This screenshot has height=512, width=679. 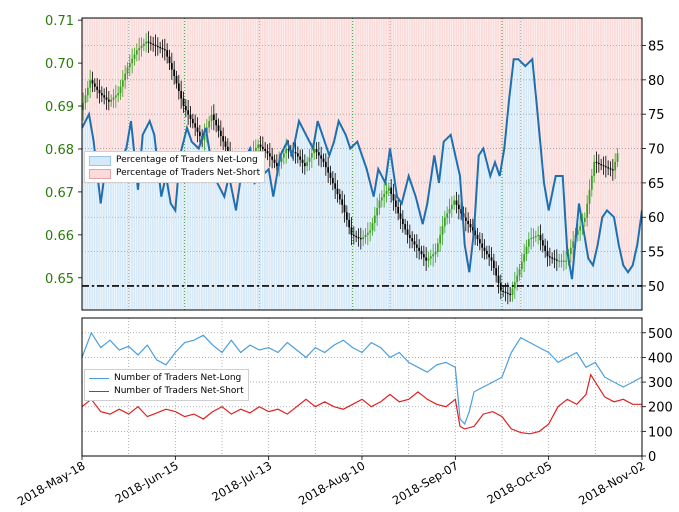 What do you see at coordinates (59, 64) in the screenshot?
I see `price-tick-label: 0.70` at bounding box center [59, 64].